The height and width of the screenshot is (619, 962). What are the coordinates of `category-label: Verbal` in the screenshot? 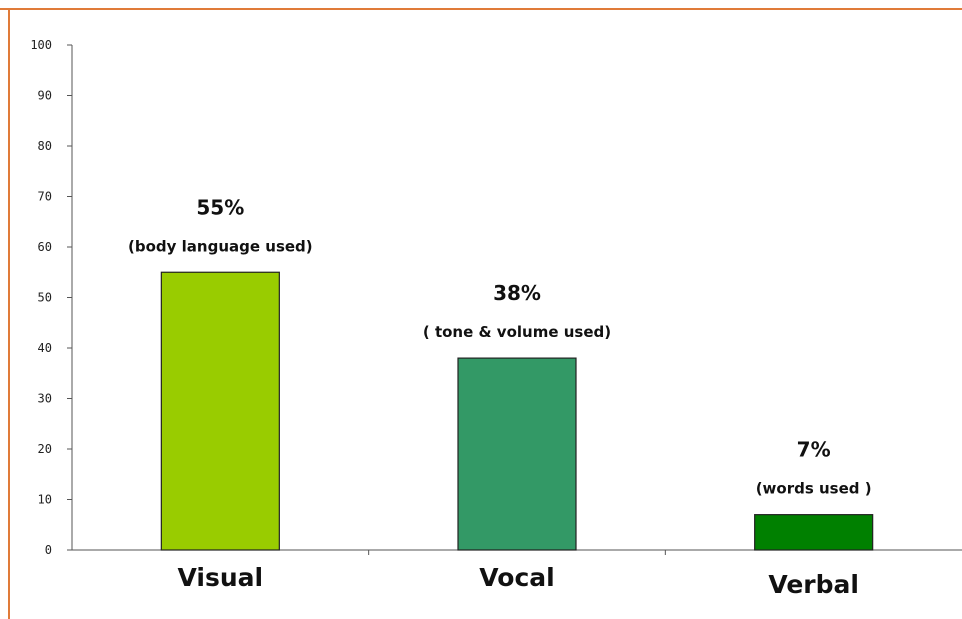 It's located at (813, 584).